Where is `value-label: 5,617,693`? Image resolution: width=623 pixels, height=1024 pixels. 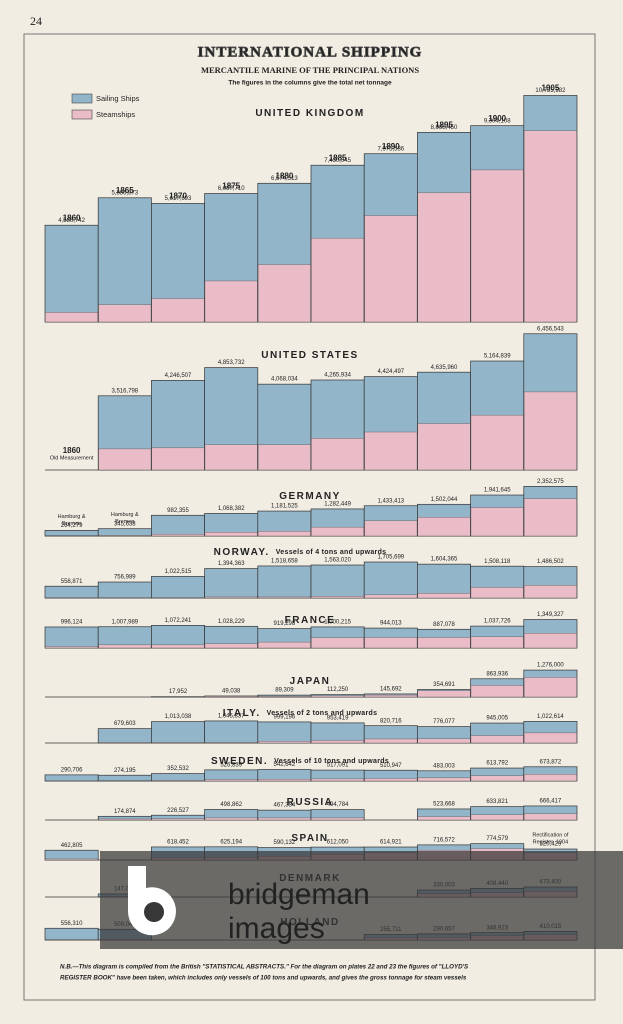 value-label: 5,617,693 is located at coordinates (178, 199).